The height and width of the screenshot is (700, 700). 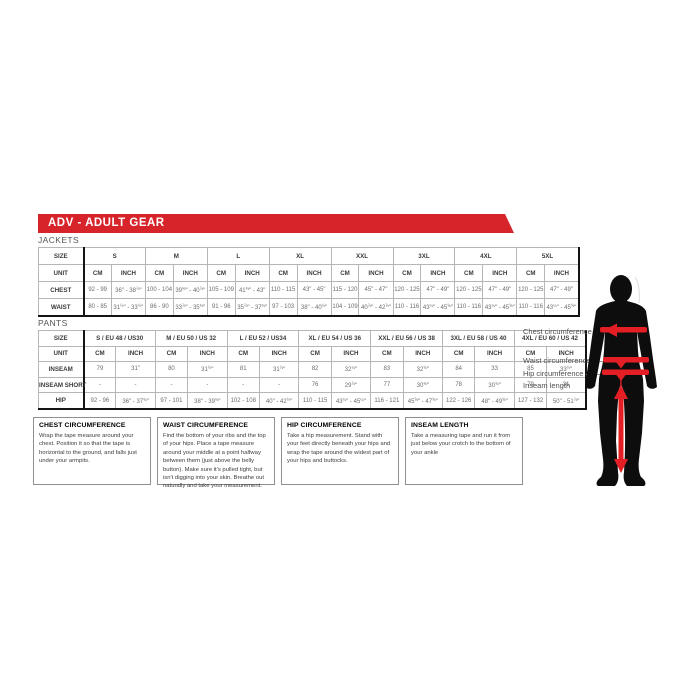 I want to click on inch-value: 40⅞" - 42⅞", so click(x=376, y=307).